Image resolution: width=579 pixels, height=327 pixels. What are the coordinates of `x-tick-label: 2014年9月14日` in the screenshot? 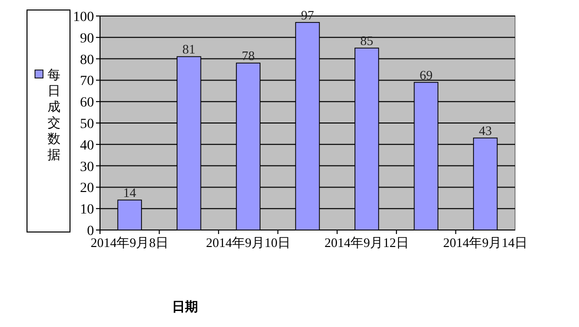 It's located at (485, 242).